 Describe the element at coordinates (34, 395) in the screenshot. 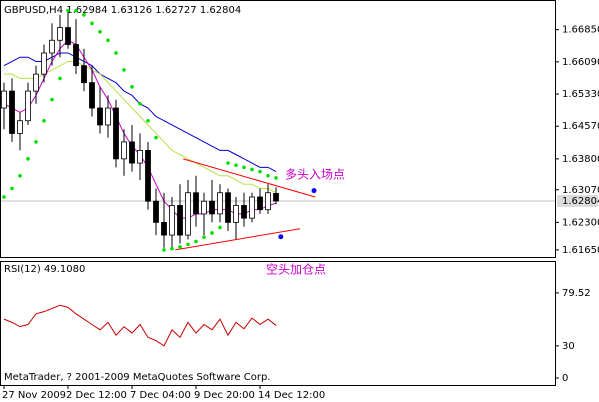

I see `x-tick-label: 27 Nov 2009` at that location.